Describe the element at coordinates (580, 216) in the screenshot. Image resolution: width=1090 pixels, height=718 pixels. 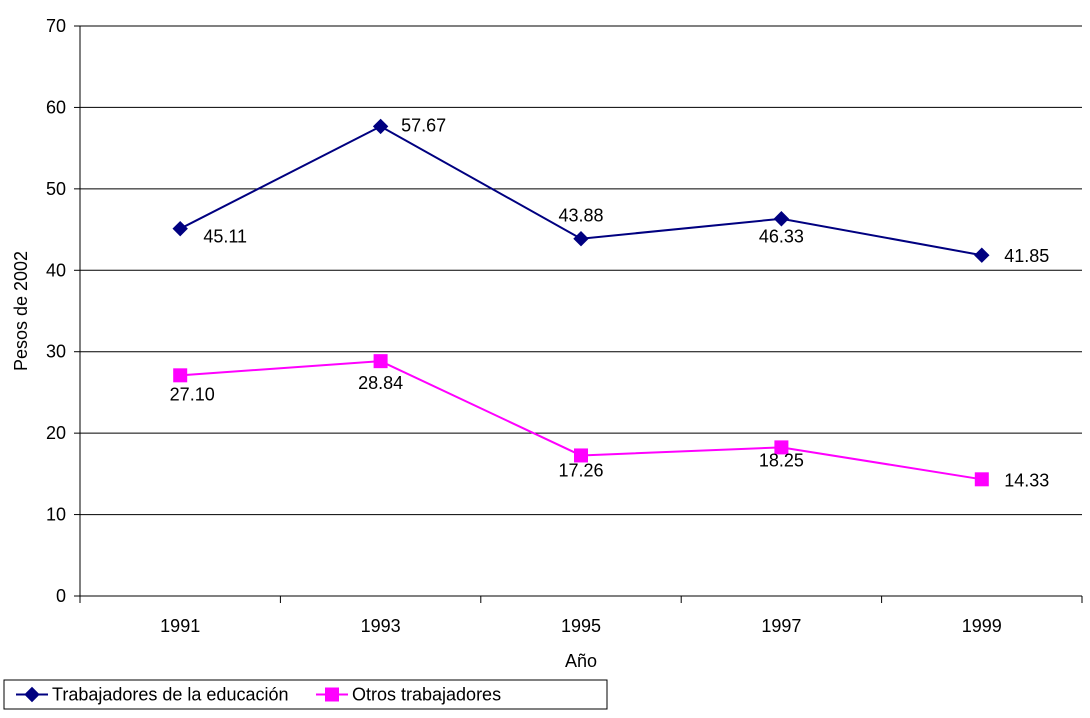
I see `data-label: 43.88` at that location.